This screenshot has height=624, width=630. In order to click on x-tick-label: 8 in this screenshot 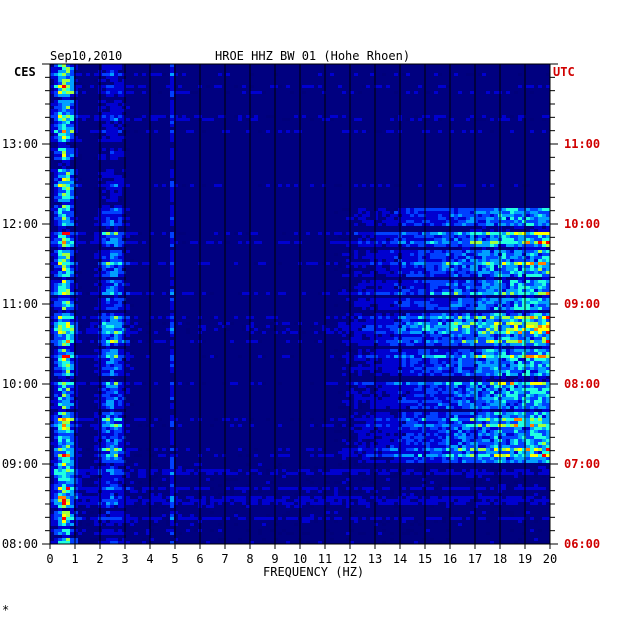, I will do `click(249, 559)`.